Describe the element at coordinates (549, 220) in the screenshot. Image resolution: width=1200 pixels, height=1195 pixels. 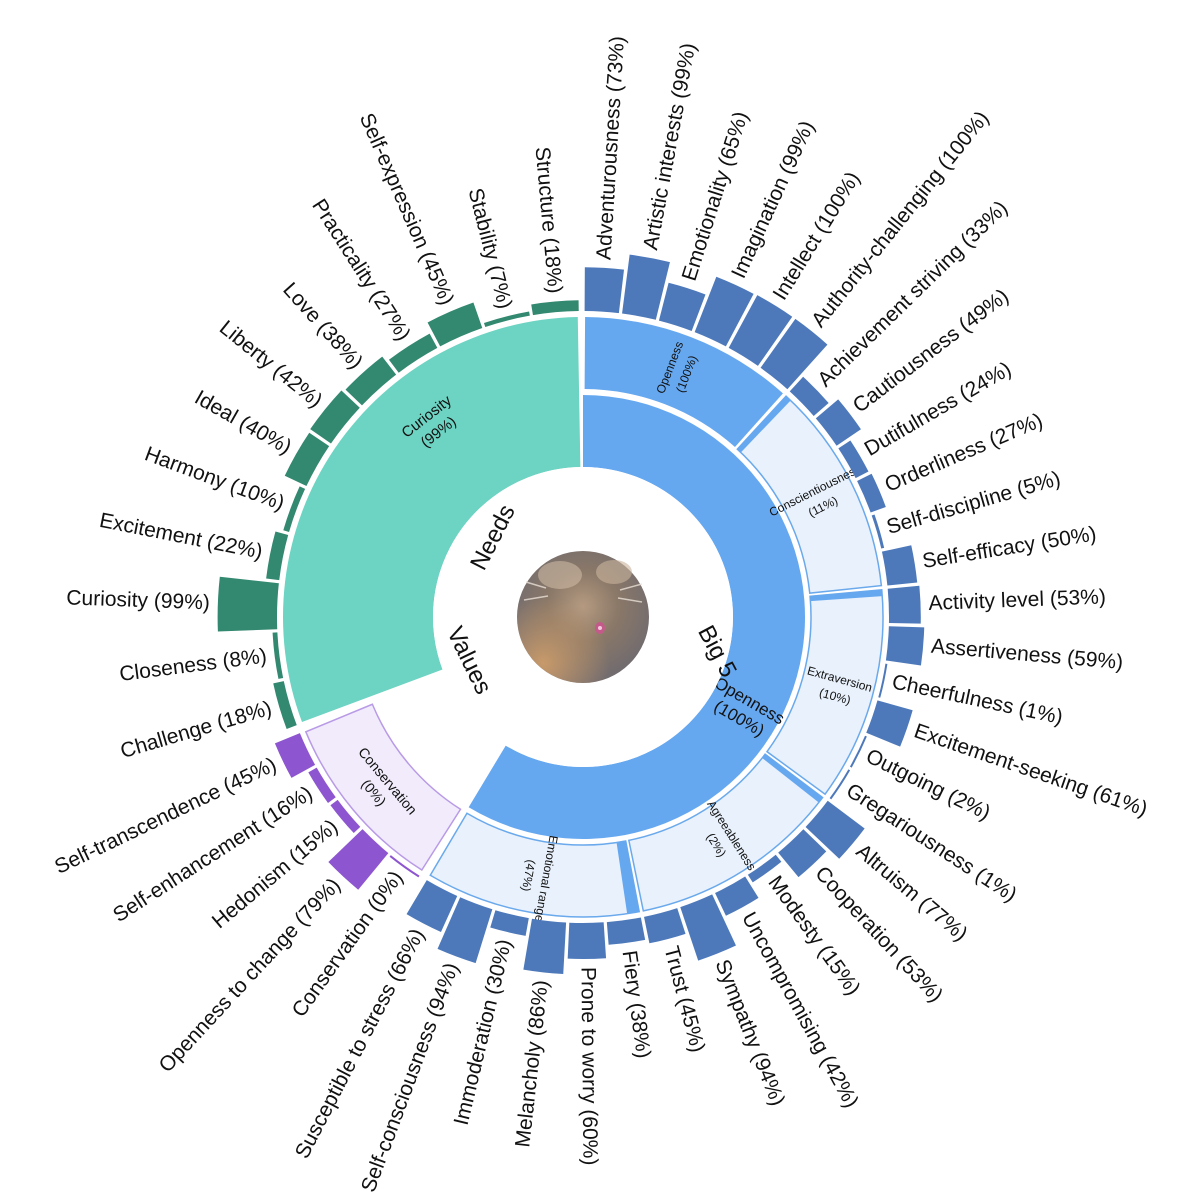
I see `facet-label-structure: Structure (18%)` at that location.